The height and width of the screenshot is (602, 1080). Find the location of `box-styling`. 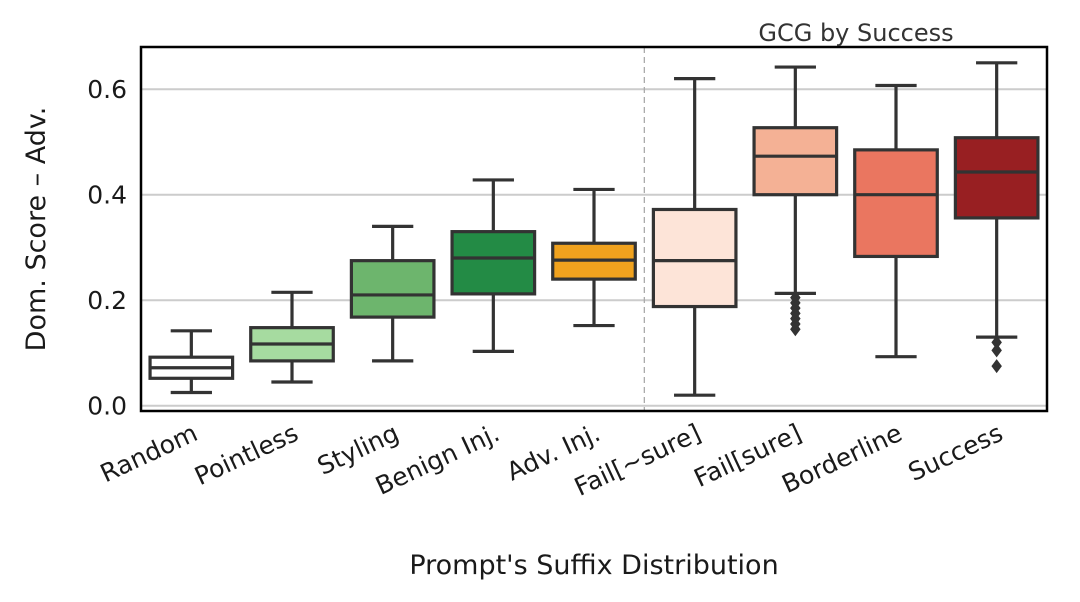

box-styling is located at coordinates (392, 293).